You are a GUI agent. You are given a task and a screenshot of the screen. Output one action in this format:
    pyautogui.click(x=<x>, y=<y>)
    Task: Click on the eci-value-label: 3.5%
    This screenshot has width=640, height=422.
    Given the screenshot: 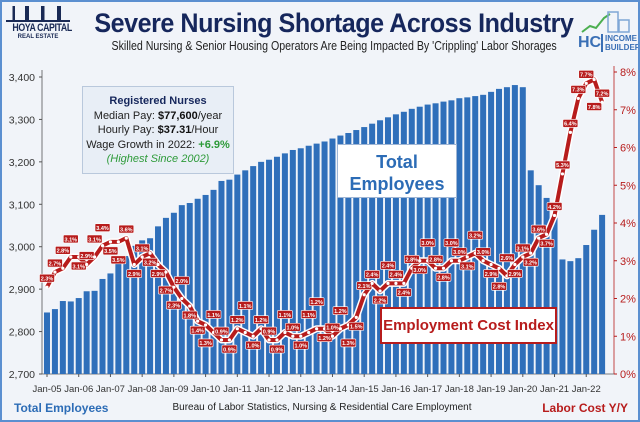 What is the action you would take?
    pyautogui.click(x=118, y=261)
    